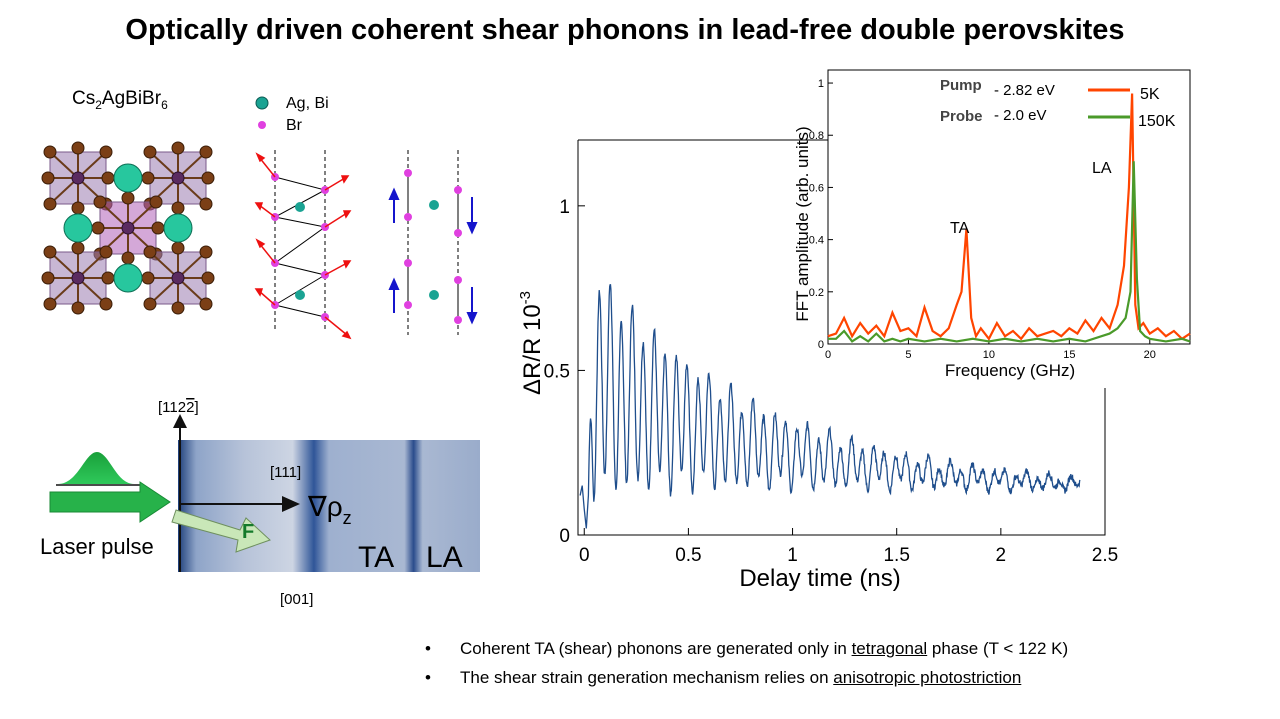 The width and height of the screenshot is (1280, 719). What do you see at coordinates (1102, 168) in the screenshot?
I see `inset-annotation-la: LA` at bounding box center [1102, 168].